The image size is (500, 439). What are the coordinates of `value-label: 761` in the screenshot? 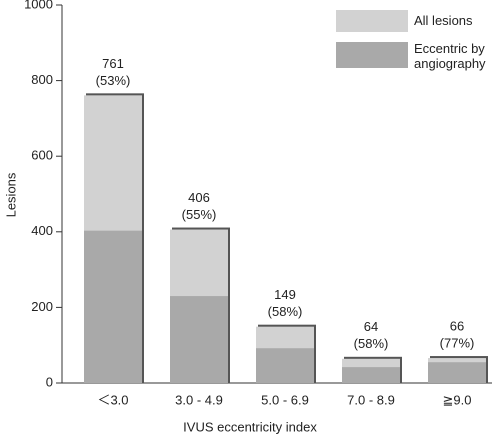 It's located at (113, 63).